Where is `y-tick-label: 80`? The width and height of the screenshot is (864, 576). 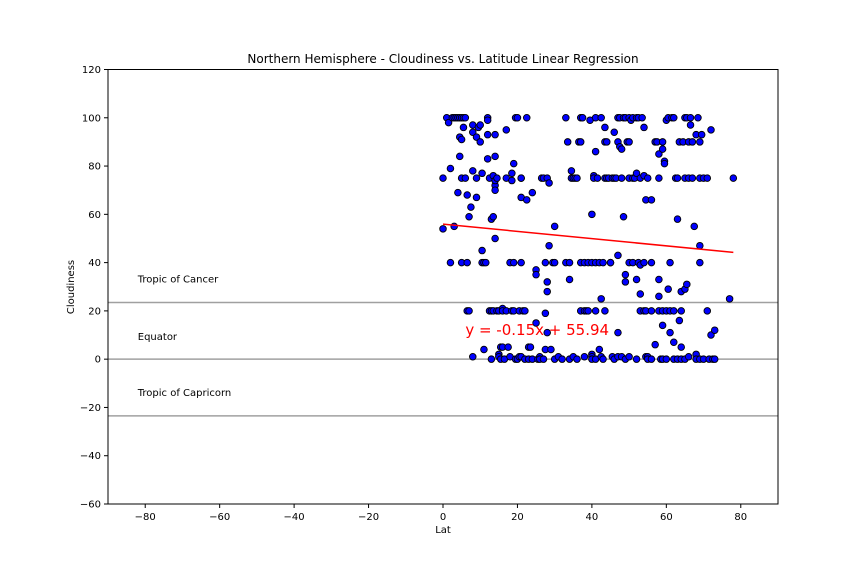 y-tick-label: 80 is located at coordinates (94, 167).